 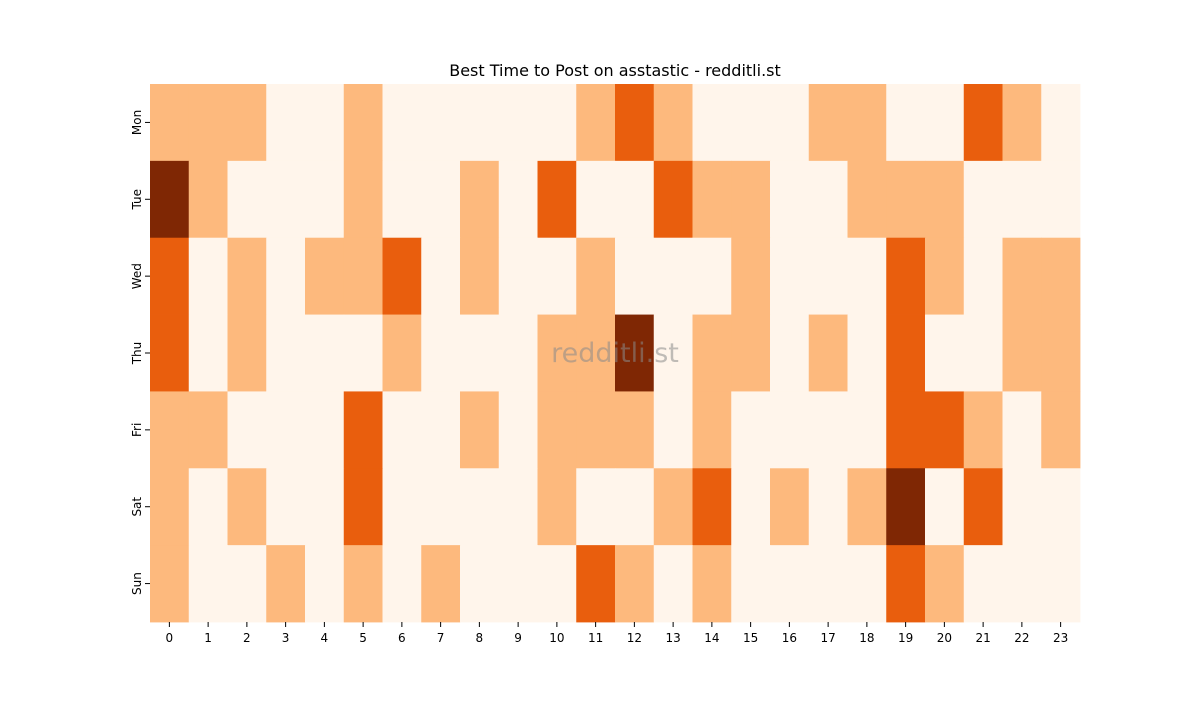 I want to click on x-tick-label: 0, so click(x=170, y=638).